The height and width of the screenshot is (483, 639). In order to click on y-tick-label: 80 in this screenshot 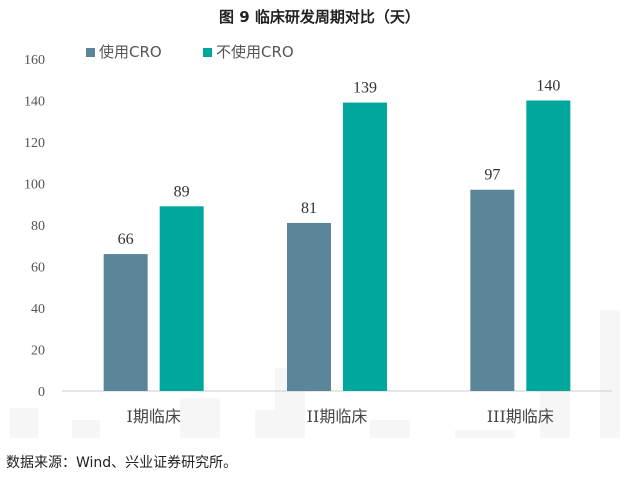, I will do `click(38, 226)`.